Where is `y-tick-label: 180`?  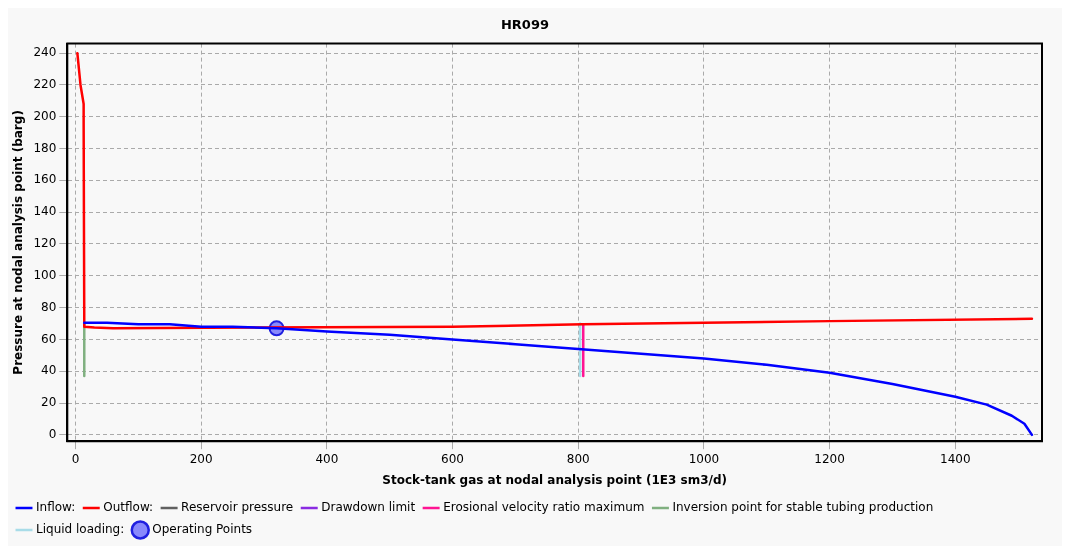
y-tick-label: 180 is located at coordinates (45, 147).